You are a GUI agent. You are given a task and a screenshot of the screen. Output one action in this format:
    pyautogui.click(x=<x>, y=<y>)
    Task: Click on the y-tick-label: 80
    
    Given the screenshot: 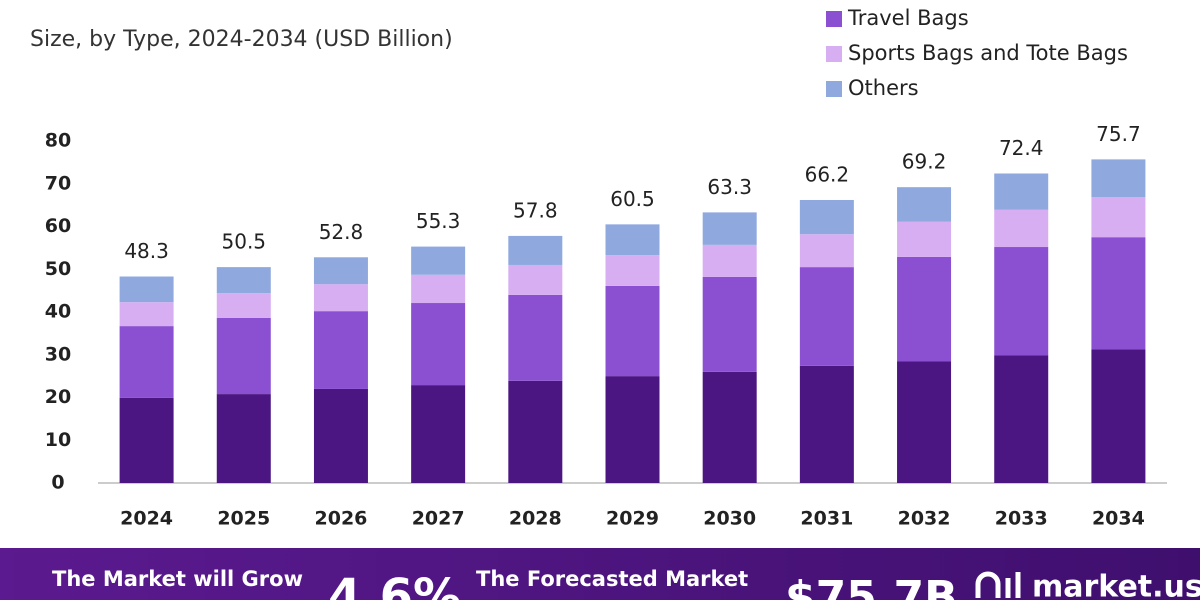 What is the action you would take?
    pyautogui.click(x=58, y=141)
    